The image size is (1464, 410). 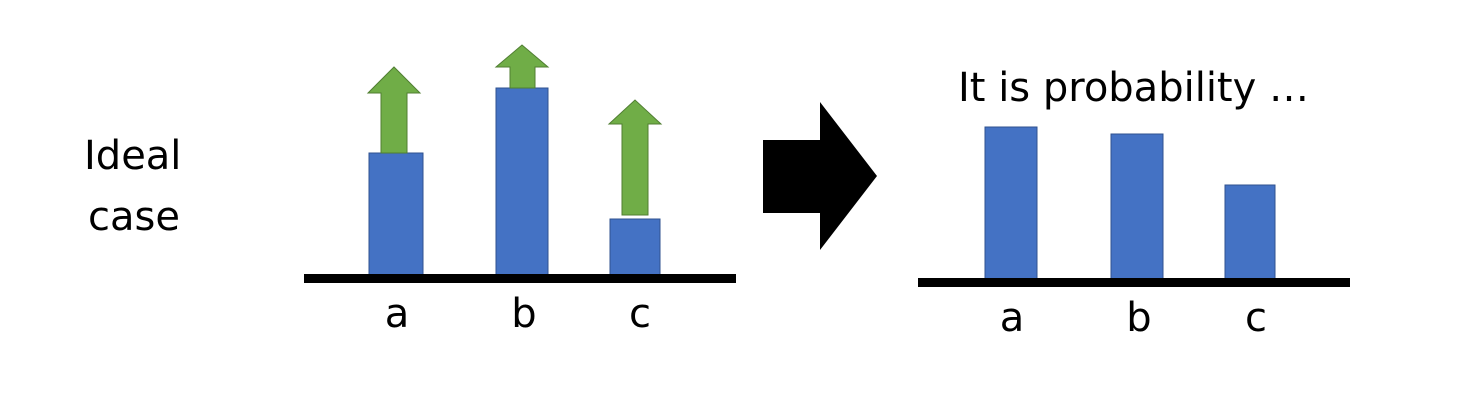 I want to click on ideal-label-line1: Ideal, so click(x=132, y=156).